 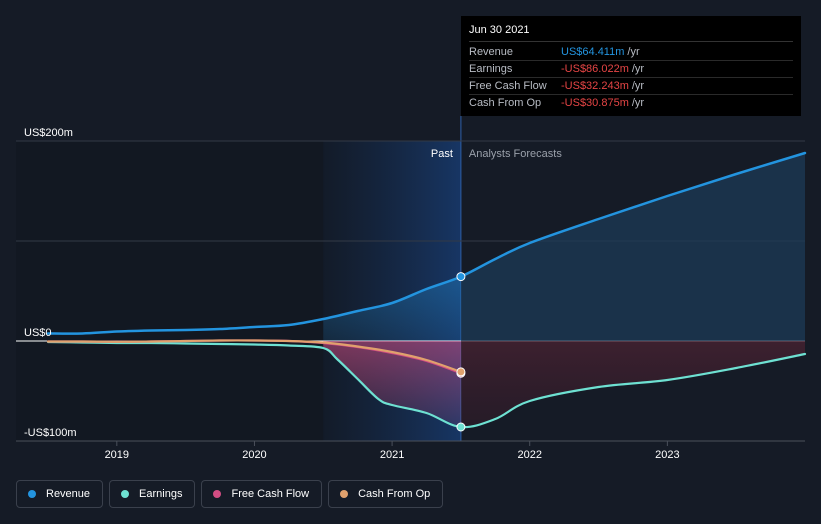 What do you see at coordinates (392, 308) in the screenshot?
I see `revenue-past-fill` at bounding box center [392, 308].